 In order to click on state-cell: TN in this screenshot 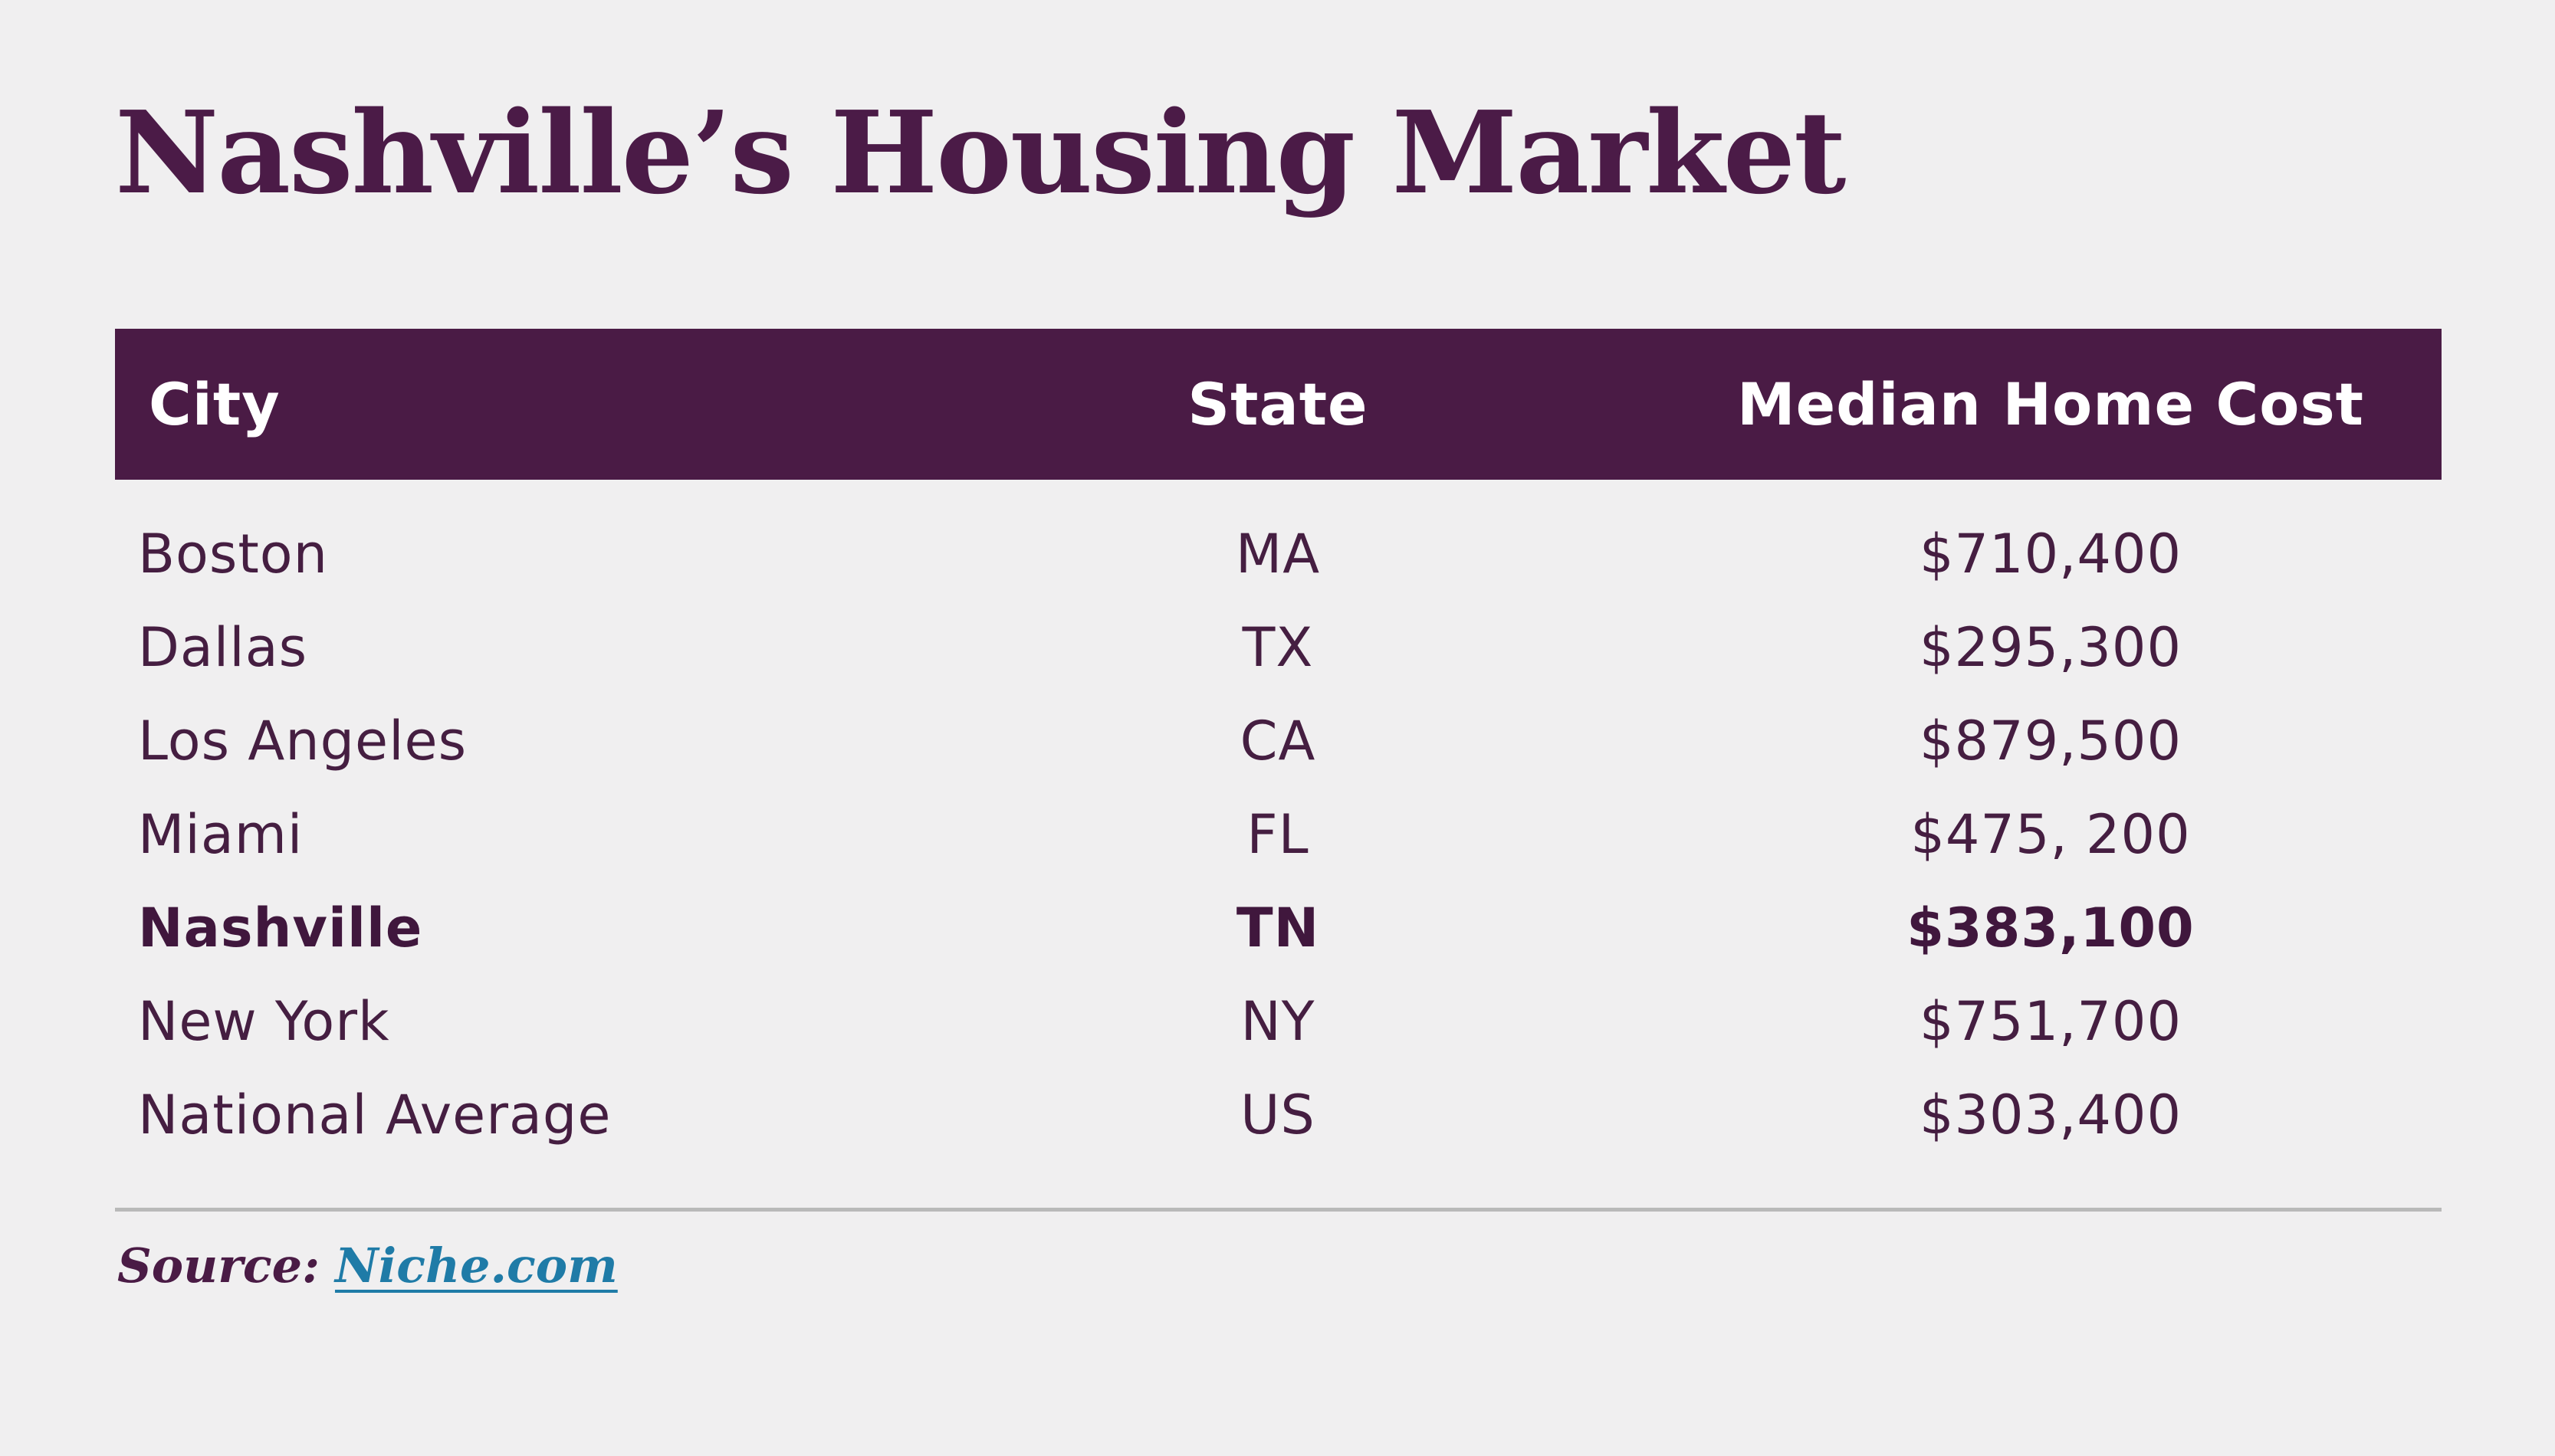, I will do `click(1278, 928)`.